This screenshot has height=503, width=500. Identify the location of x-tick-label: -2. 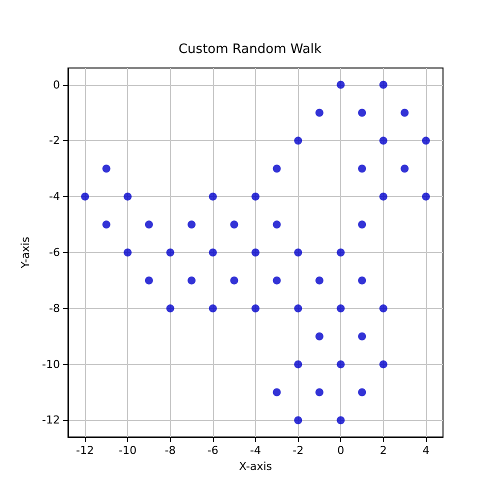
(298, 450).